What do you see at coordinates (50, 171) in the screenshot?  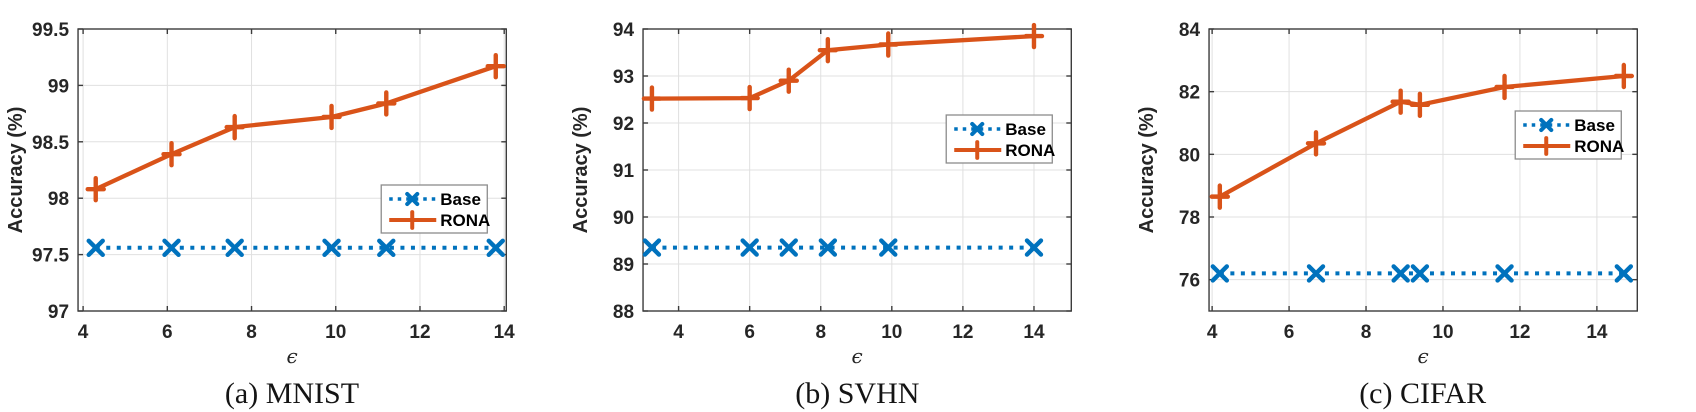 I see `y-tick-labels: 97 97.5 98 98.5 99 99.5` at bounding box center [50, 171].